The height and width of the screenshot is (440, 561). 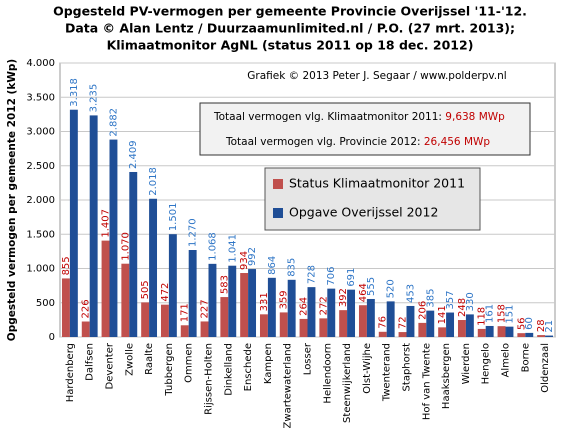 What do you see at coordinates (212, 246) in the screenshot?
I see `value-label: 1.068` at bounding box center [212, 246].